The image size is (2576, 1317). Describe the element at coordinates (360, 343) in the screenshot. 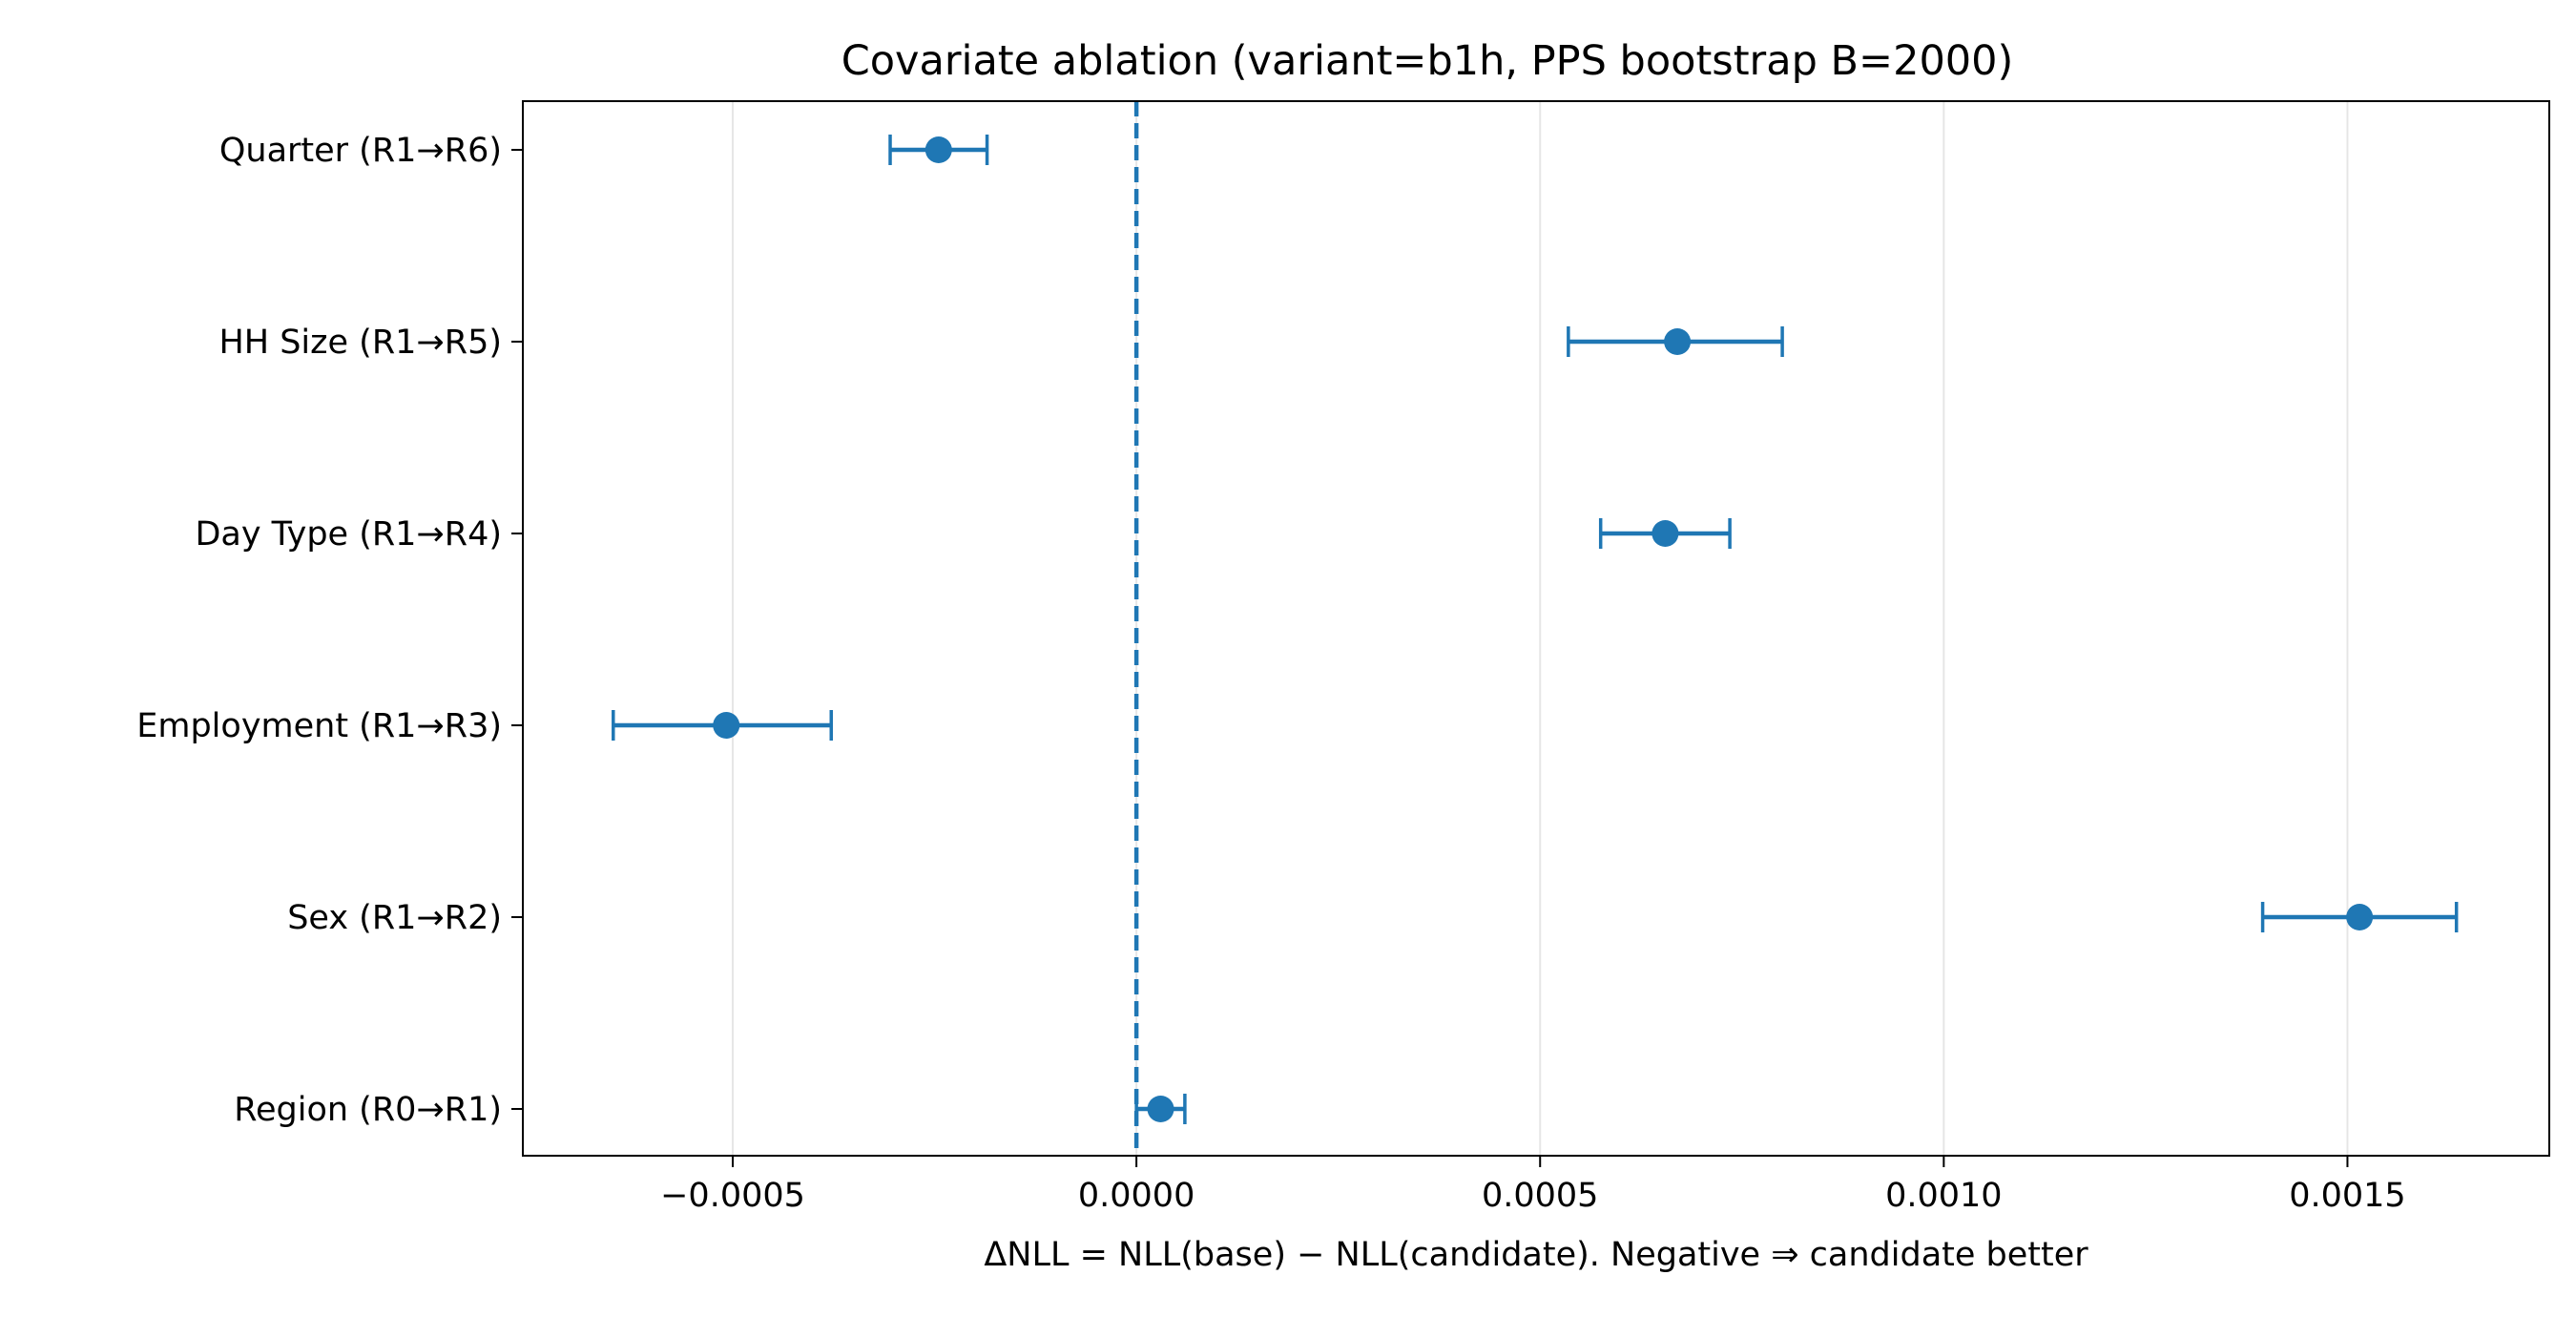

I see `y-tick-label-1: HH Size (R1→R5)` at that location.